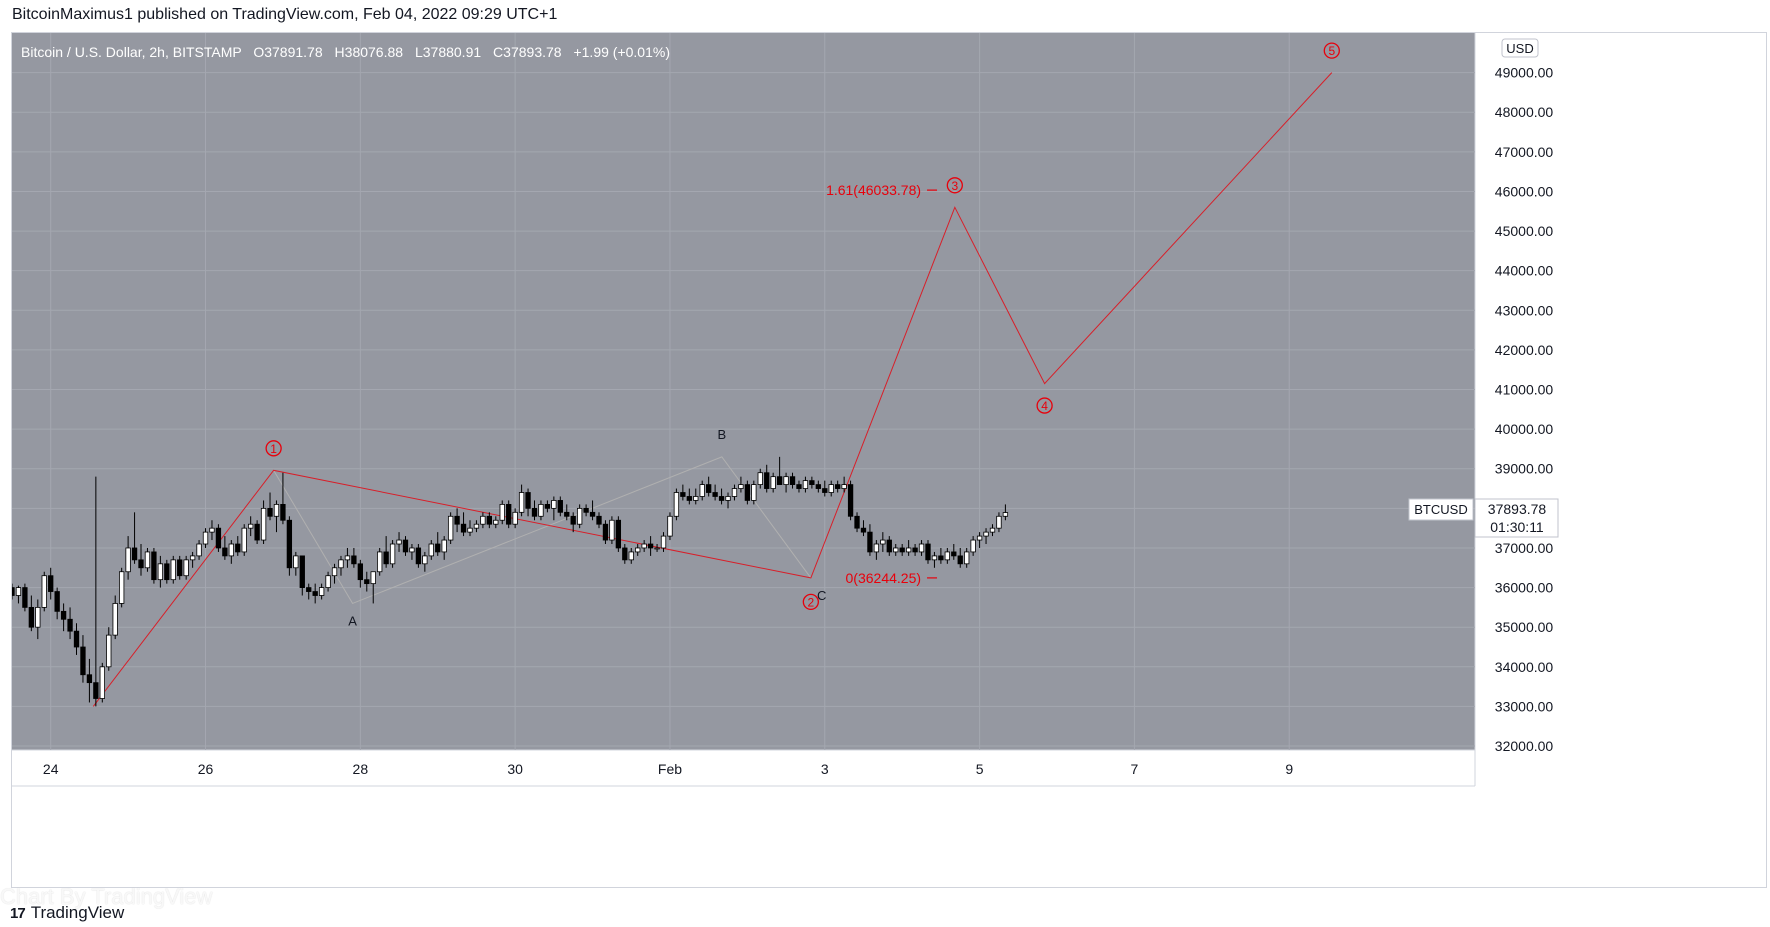  What do you see at coordinates (1524, 112) in the screenshot?
I see `price-tick-label: 48000.00` at bounding box center [1524, 112].